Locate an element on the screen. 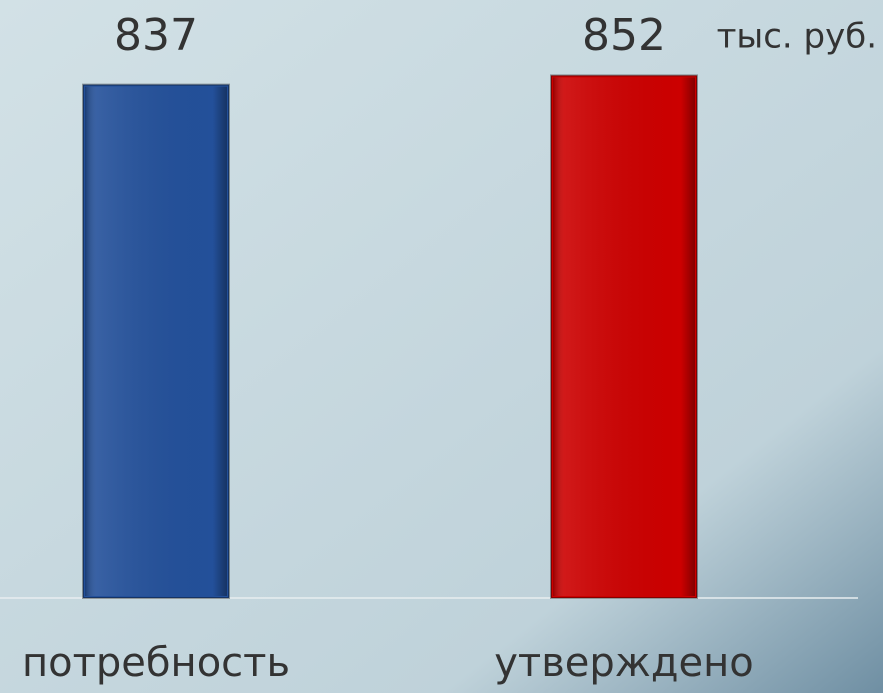 The width and height of the screenshot is (883, 693). value-label: 837 is located at coordinates (156, 35).